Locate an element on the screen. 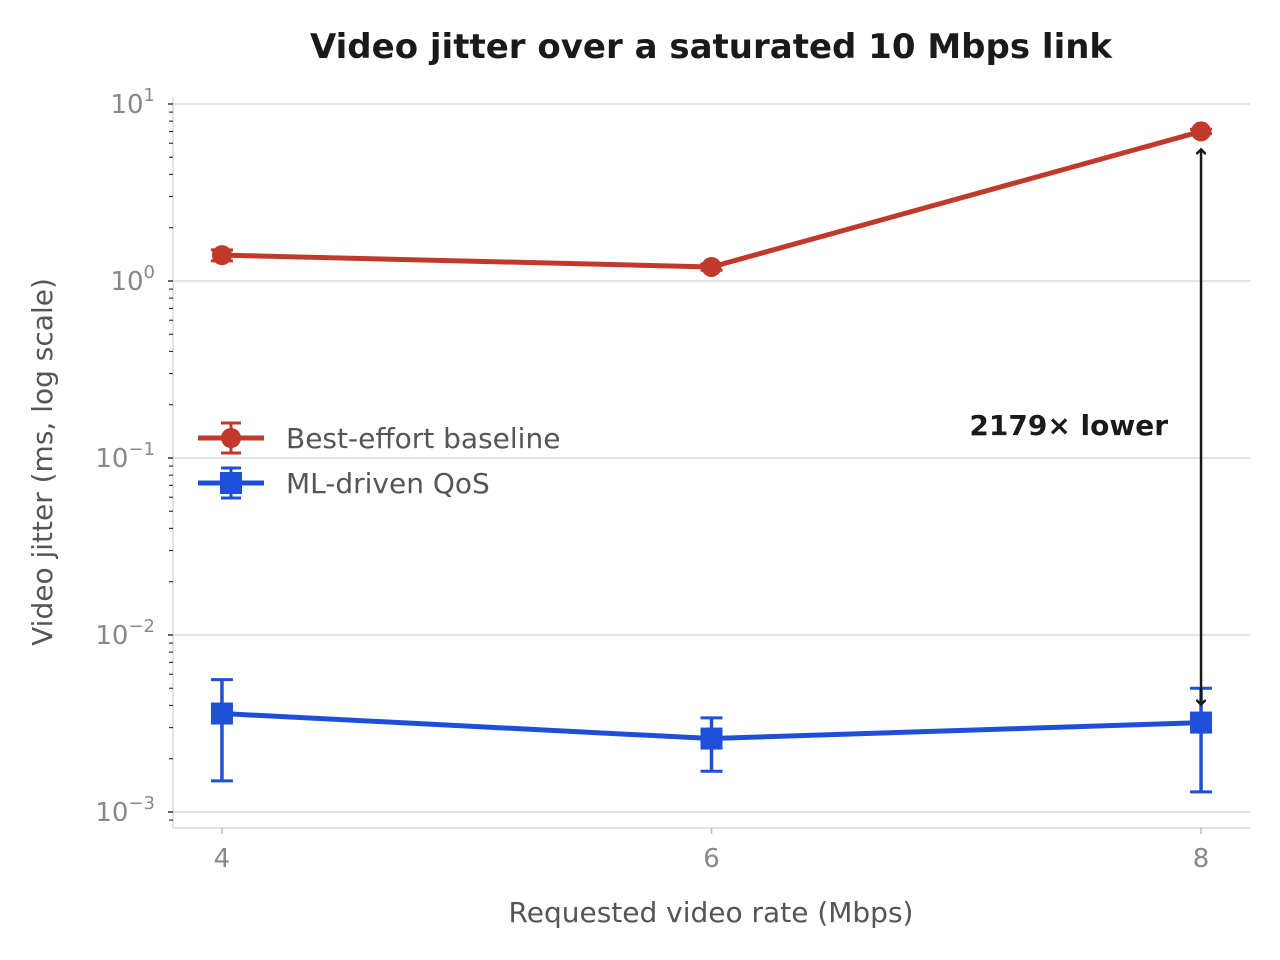 The width and height of the screenshot is (1280, 960). legend-item: Best-effort baseline is located at coordinates (379, 438).